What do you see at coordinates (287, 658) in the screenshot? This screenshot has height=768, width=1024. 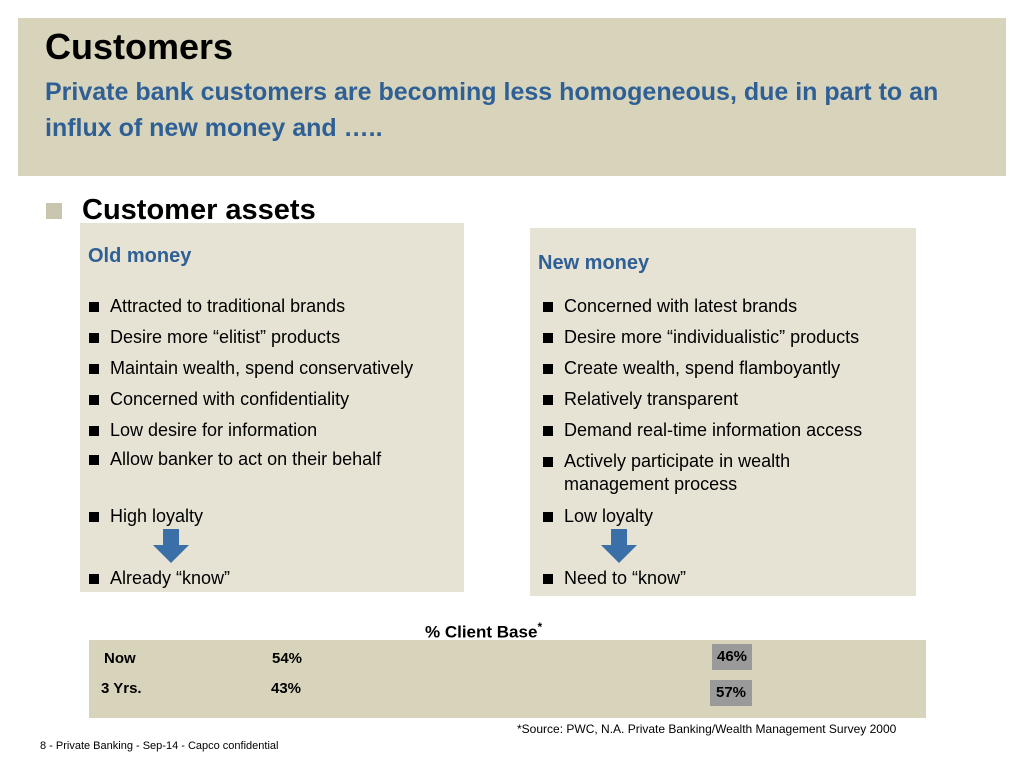 I see `chart-value-label: 54%` at bounding box center [287, 658].